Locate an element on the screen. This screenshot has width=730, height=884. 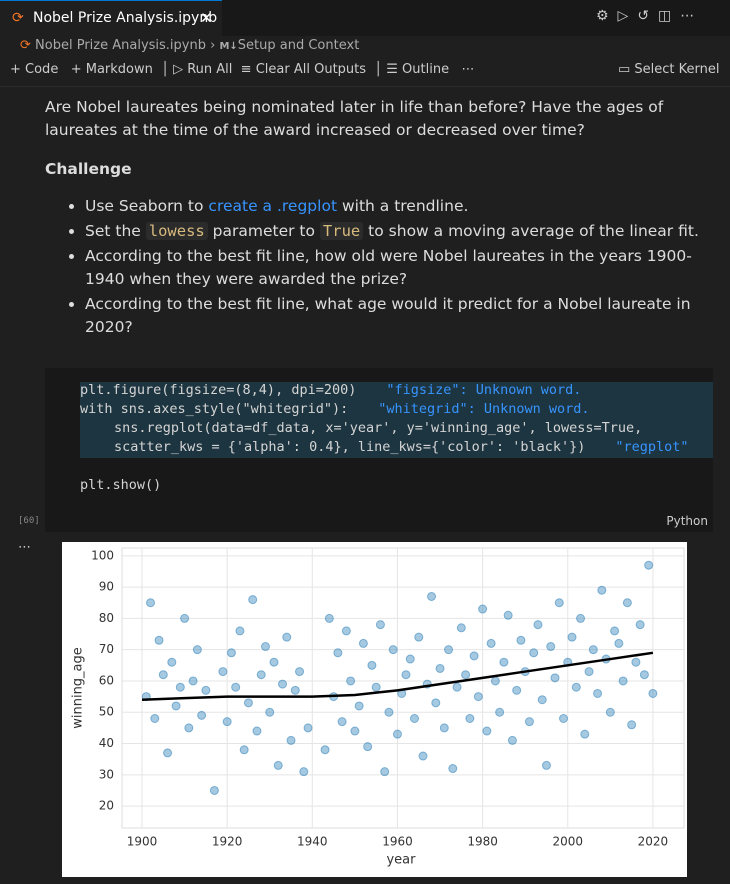
trend-line is located at coordinates (397, 676).